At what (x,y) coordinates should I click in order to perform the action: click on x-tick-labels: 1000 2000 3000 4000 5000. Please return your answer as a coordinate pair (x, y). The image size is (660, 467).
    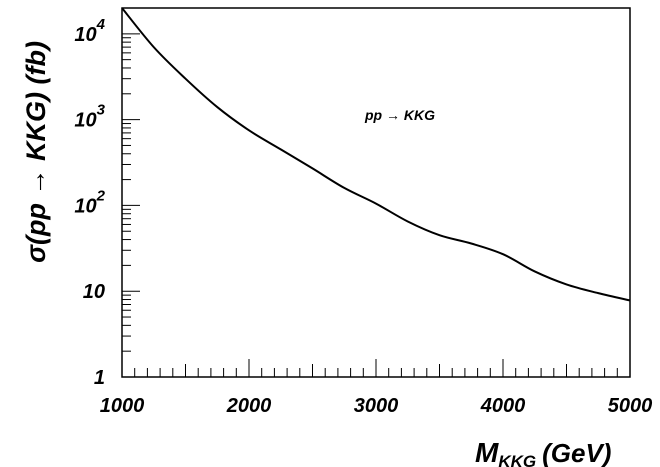
    Looking at the image, I should click on (376, 406).